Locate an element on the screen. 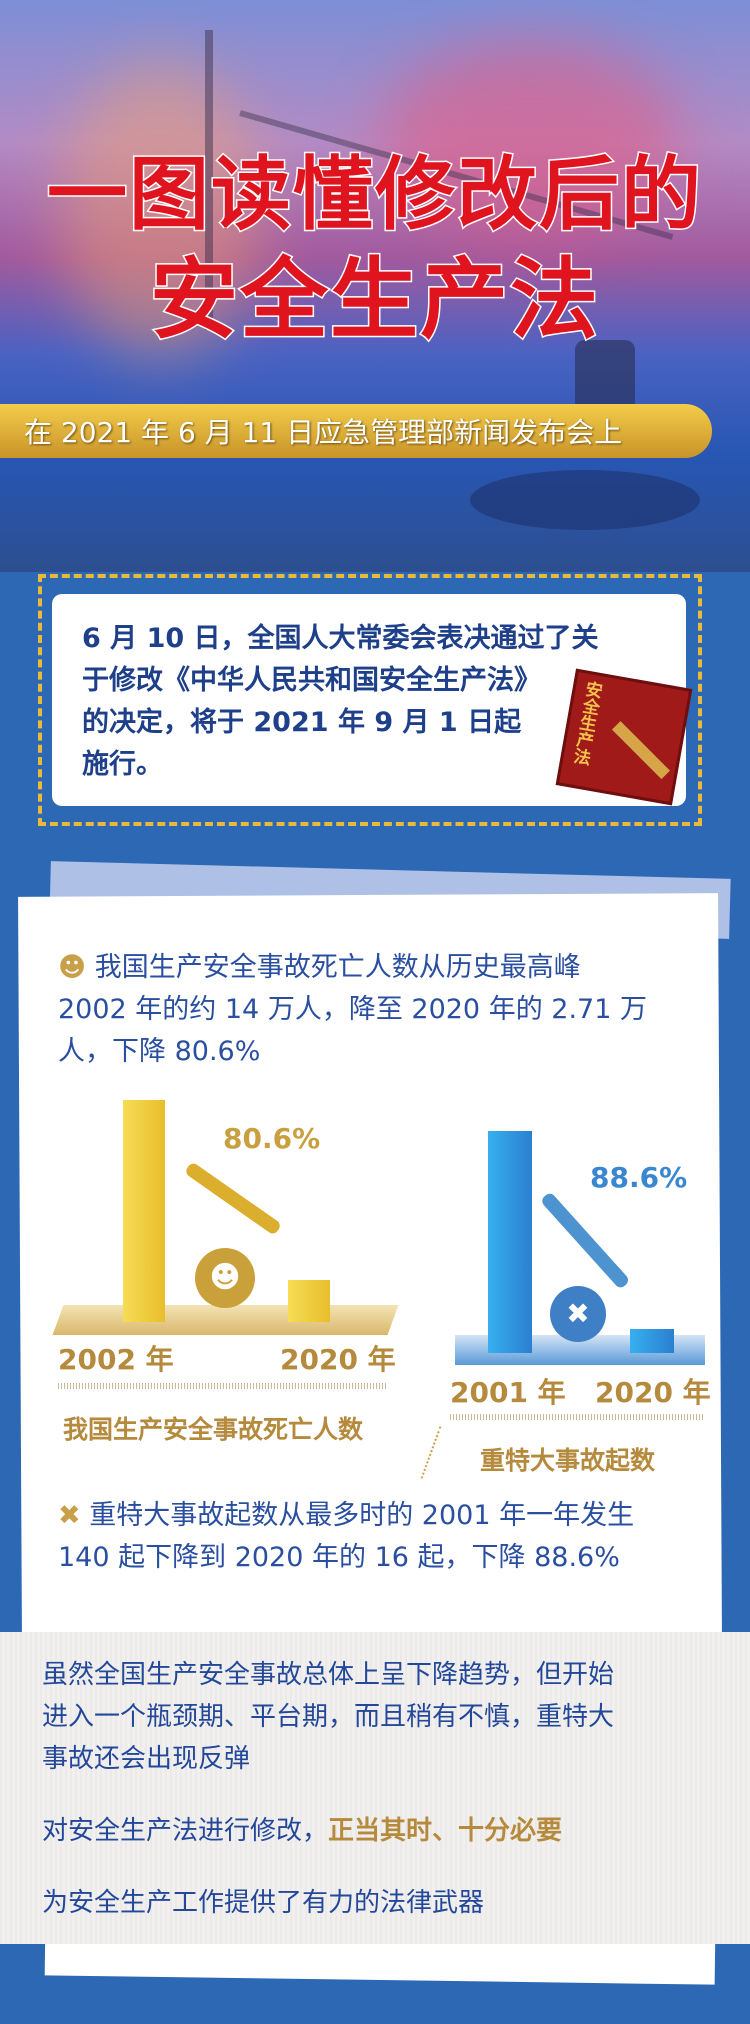  wrench-badge-icon: ✖ is located at coordinates (578, 1314).